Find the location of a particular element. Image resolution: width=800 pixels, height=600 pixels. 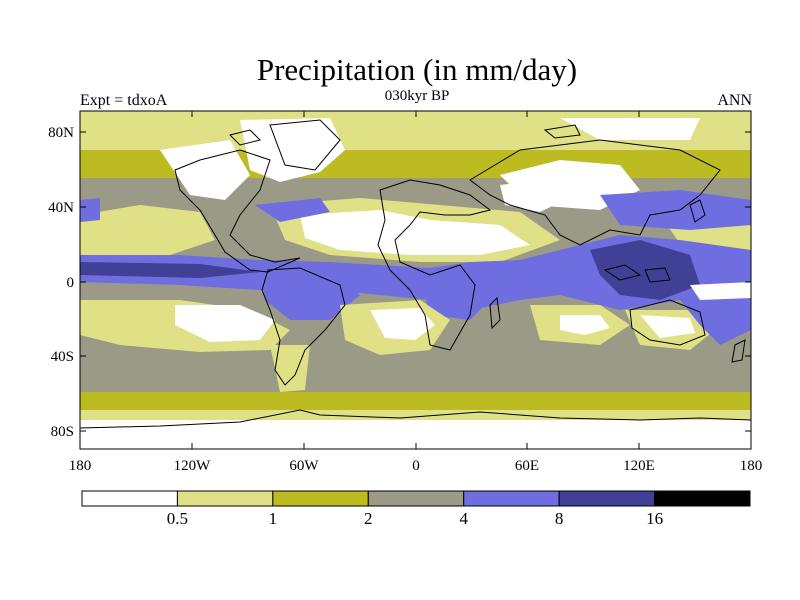

npac-west-blue is located at coordinates (90, 210).